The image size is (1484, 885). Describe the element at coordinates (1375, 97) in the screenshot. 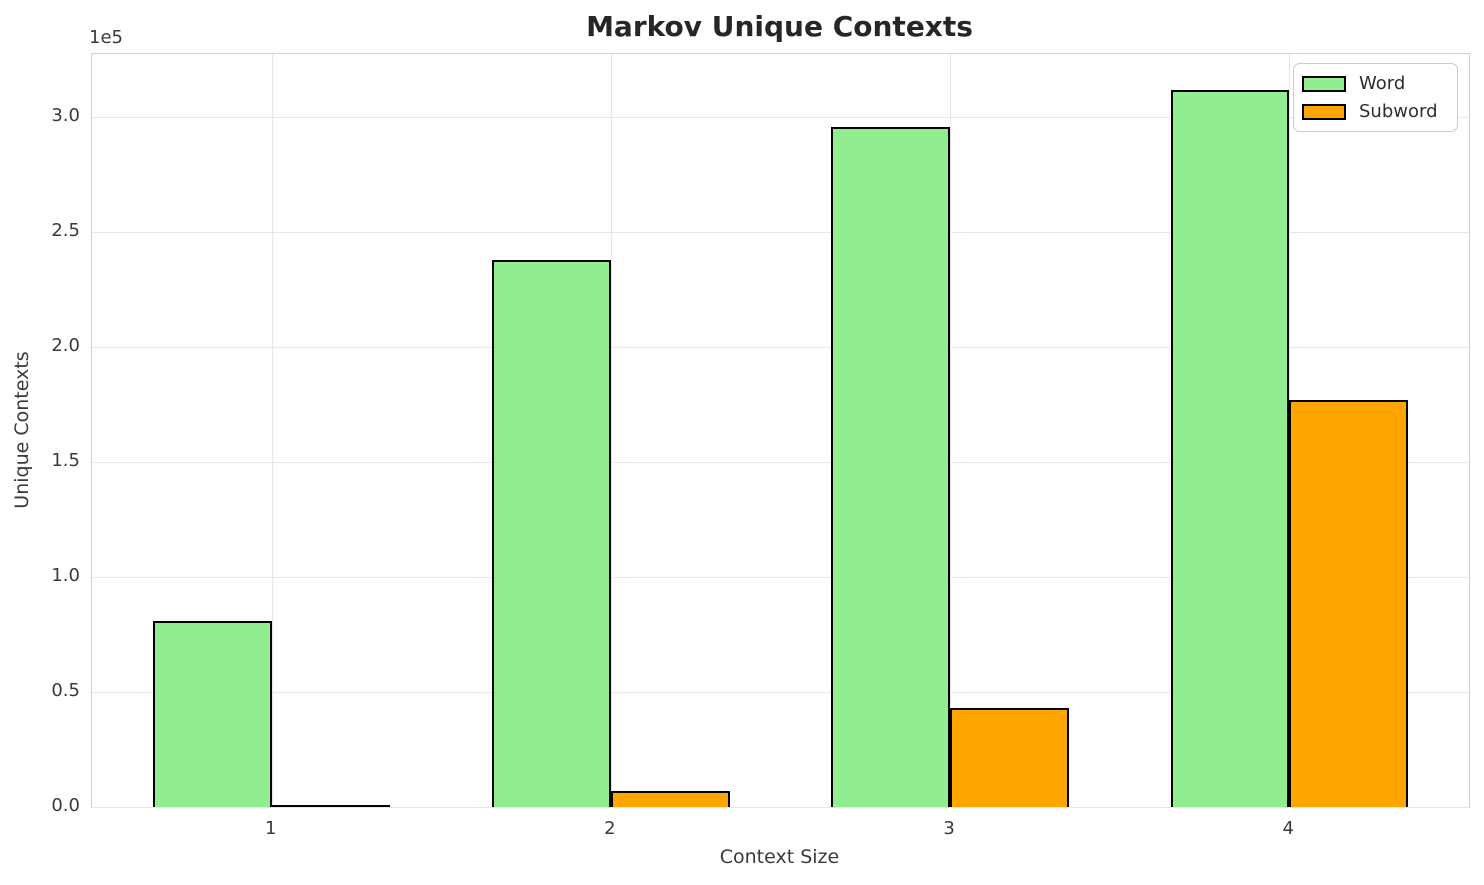

I see `legend: Word Subword` at that location.